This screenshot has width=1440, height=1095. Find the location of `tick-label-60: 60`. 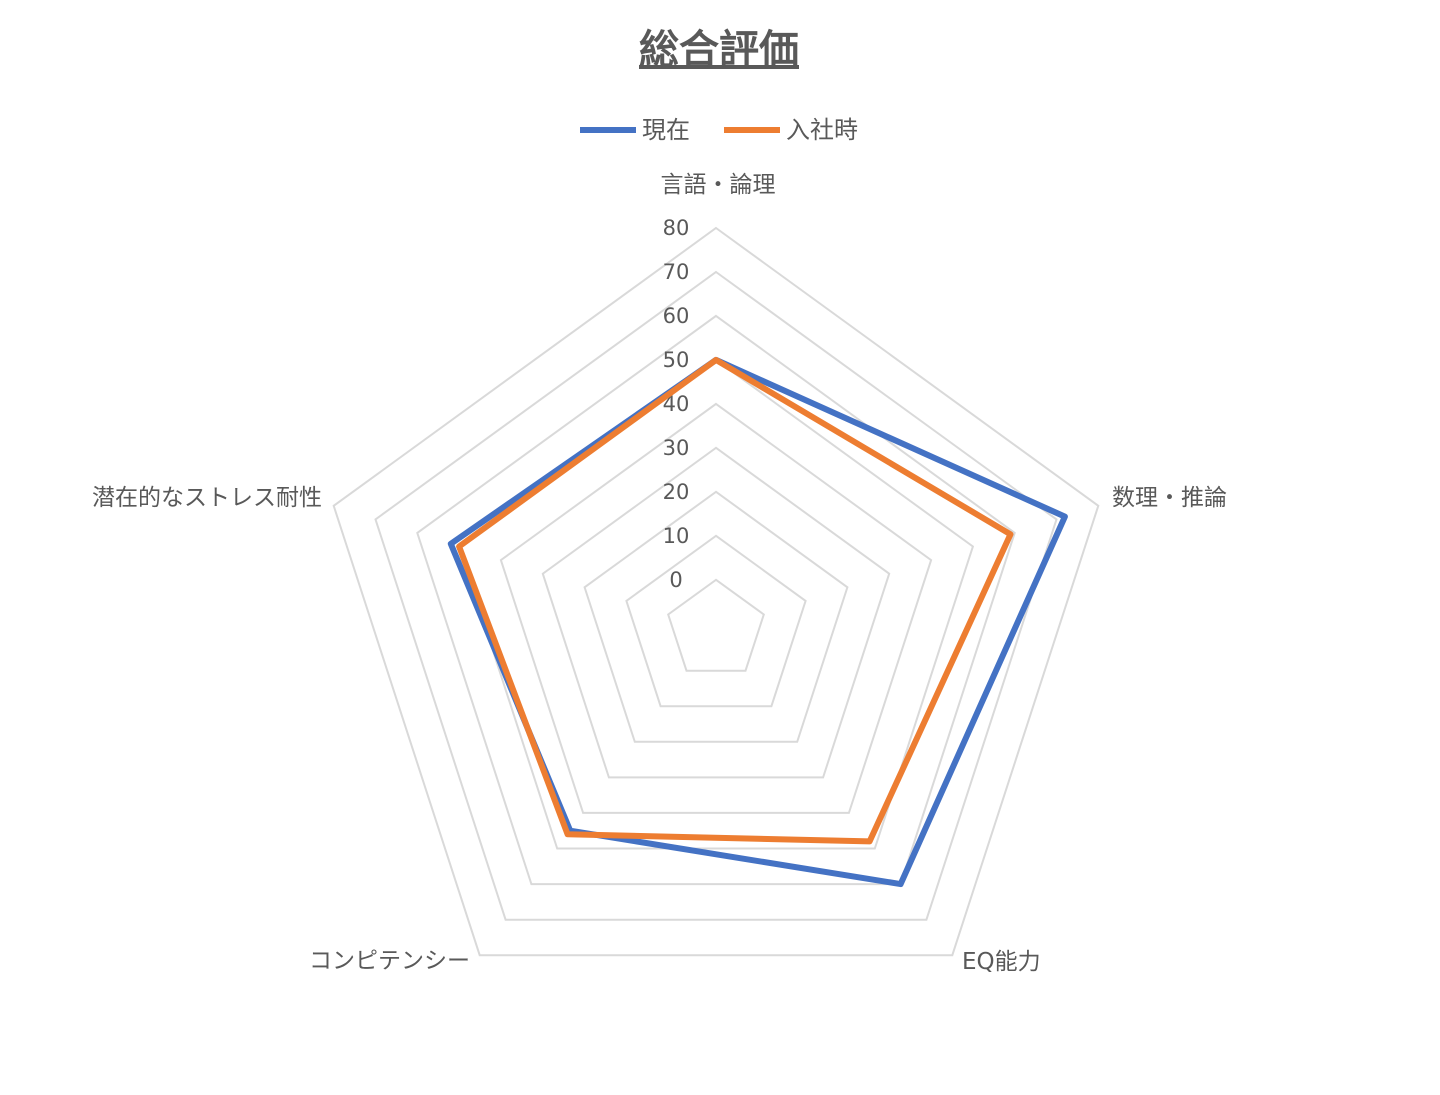

tick-label-60: 60 is located at coordinates (676, 316).